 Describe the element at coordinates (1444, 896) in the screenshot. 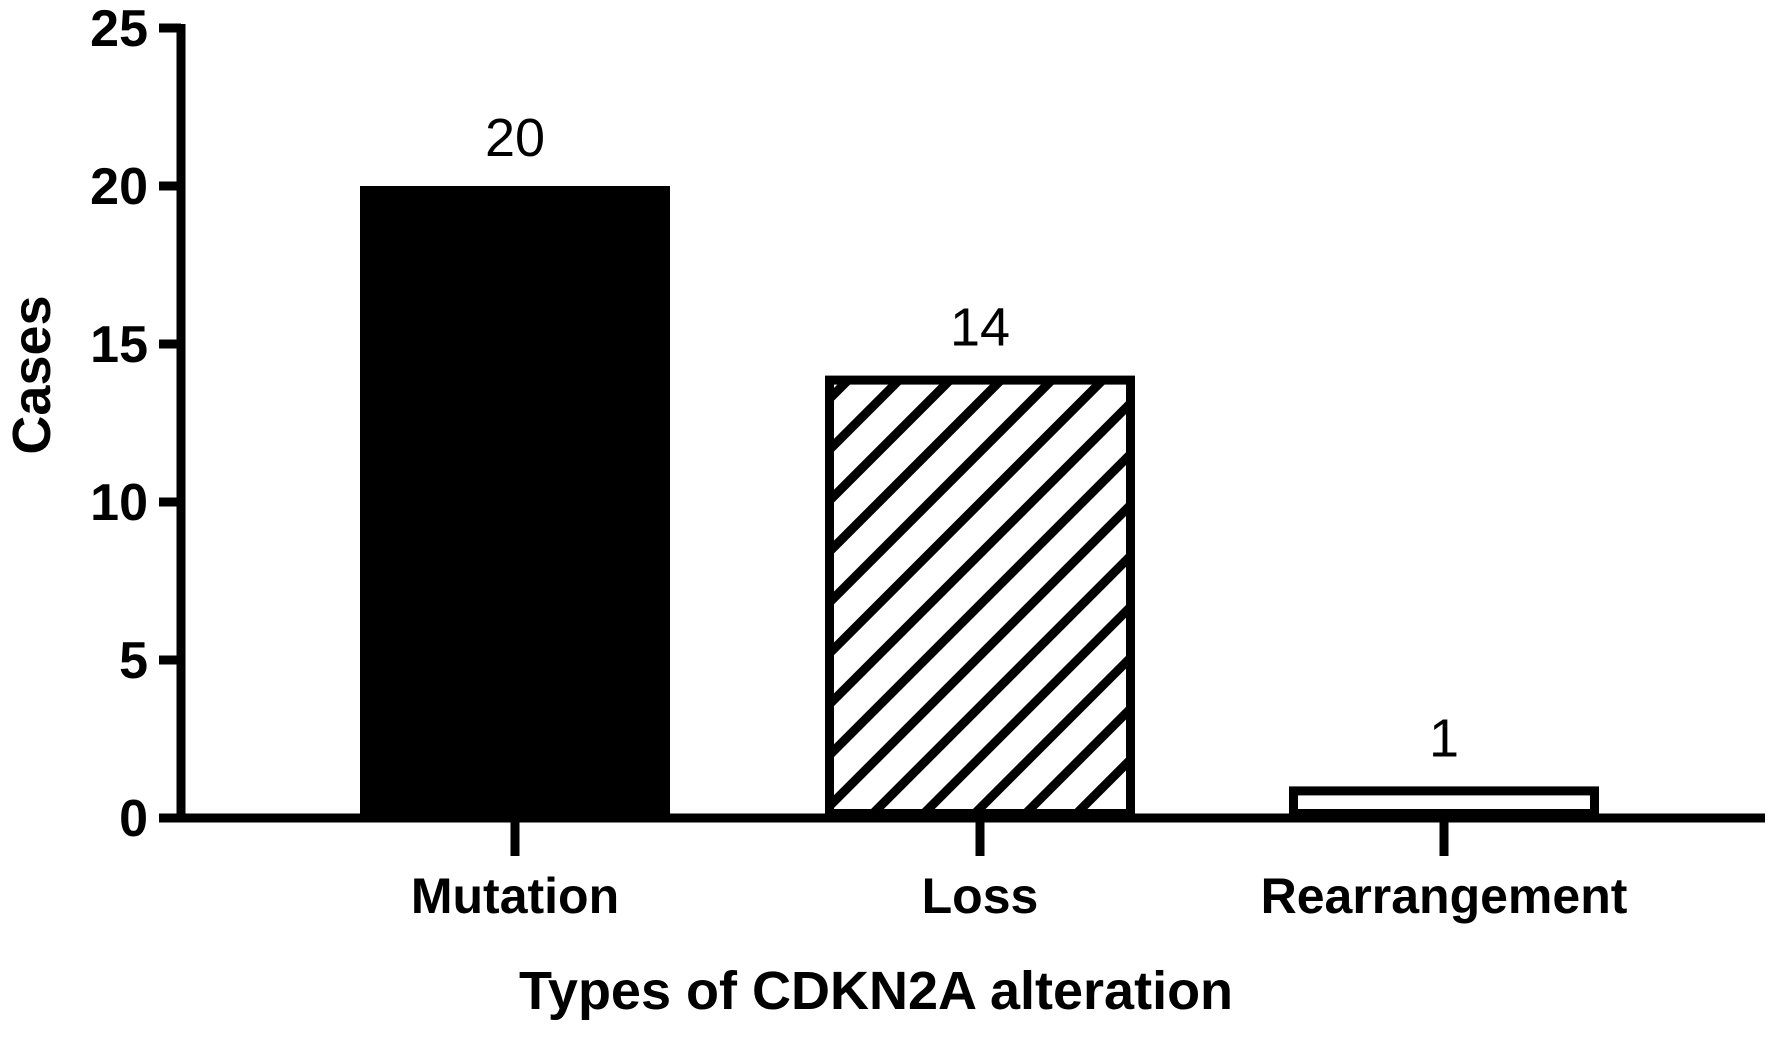

I see `x-tick-label: Rearrangement` at that location.